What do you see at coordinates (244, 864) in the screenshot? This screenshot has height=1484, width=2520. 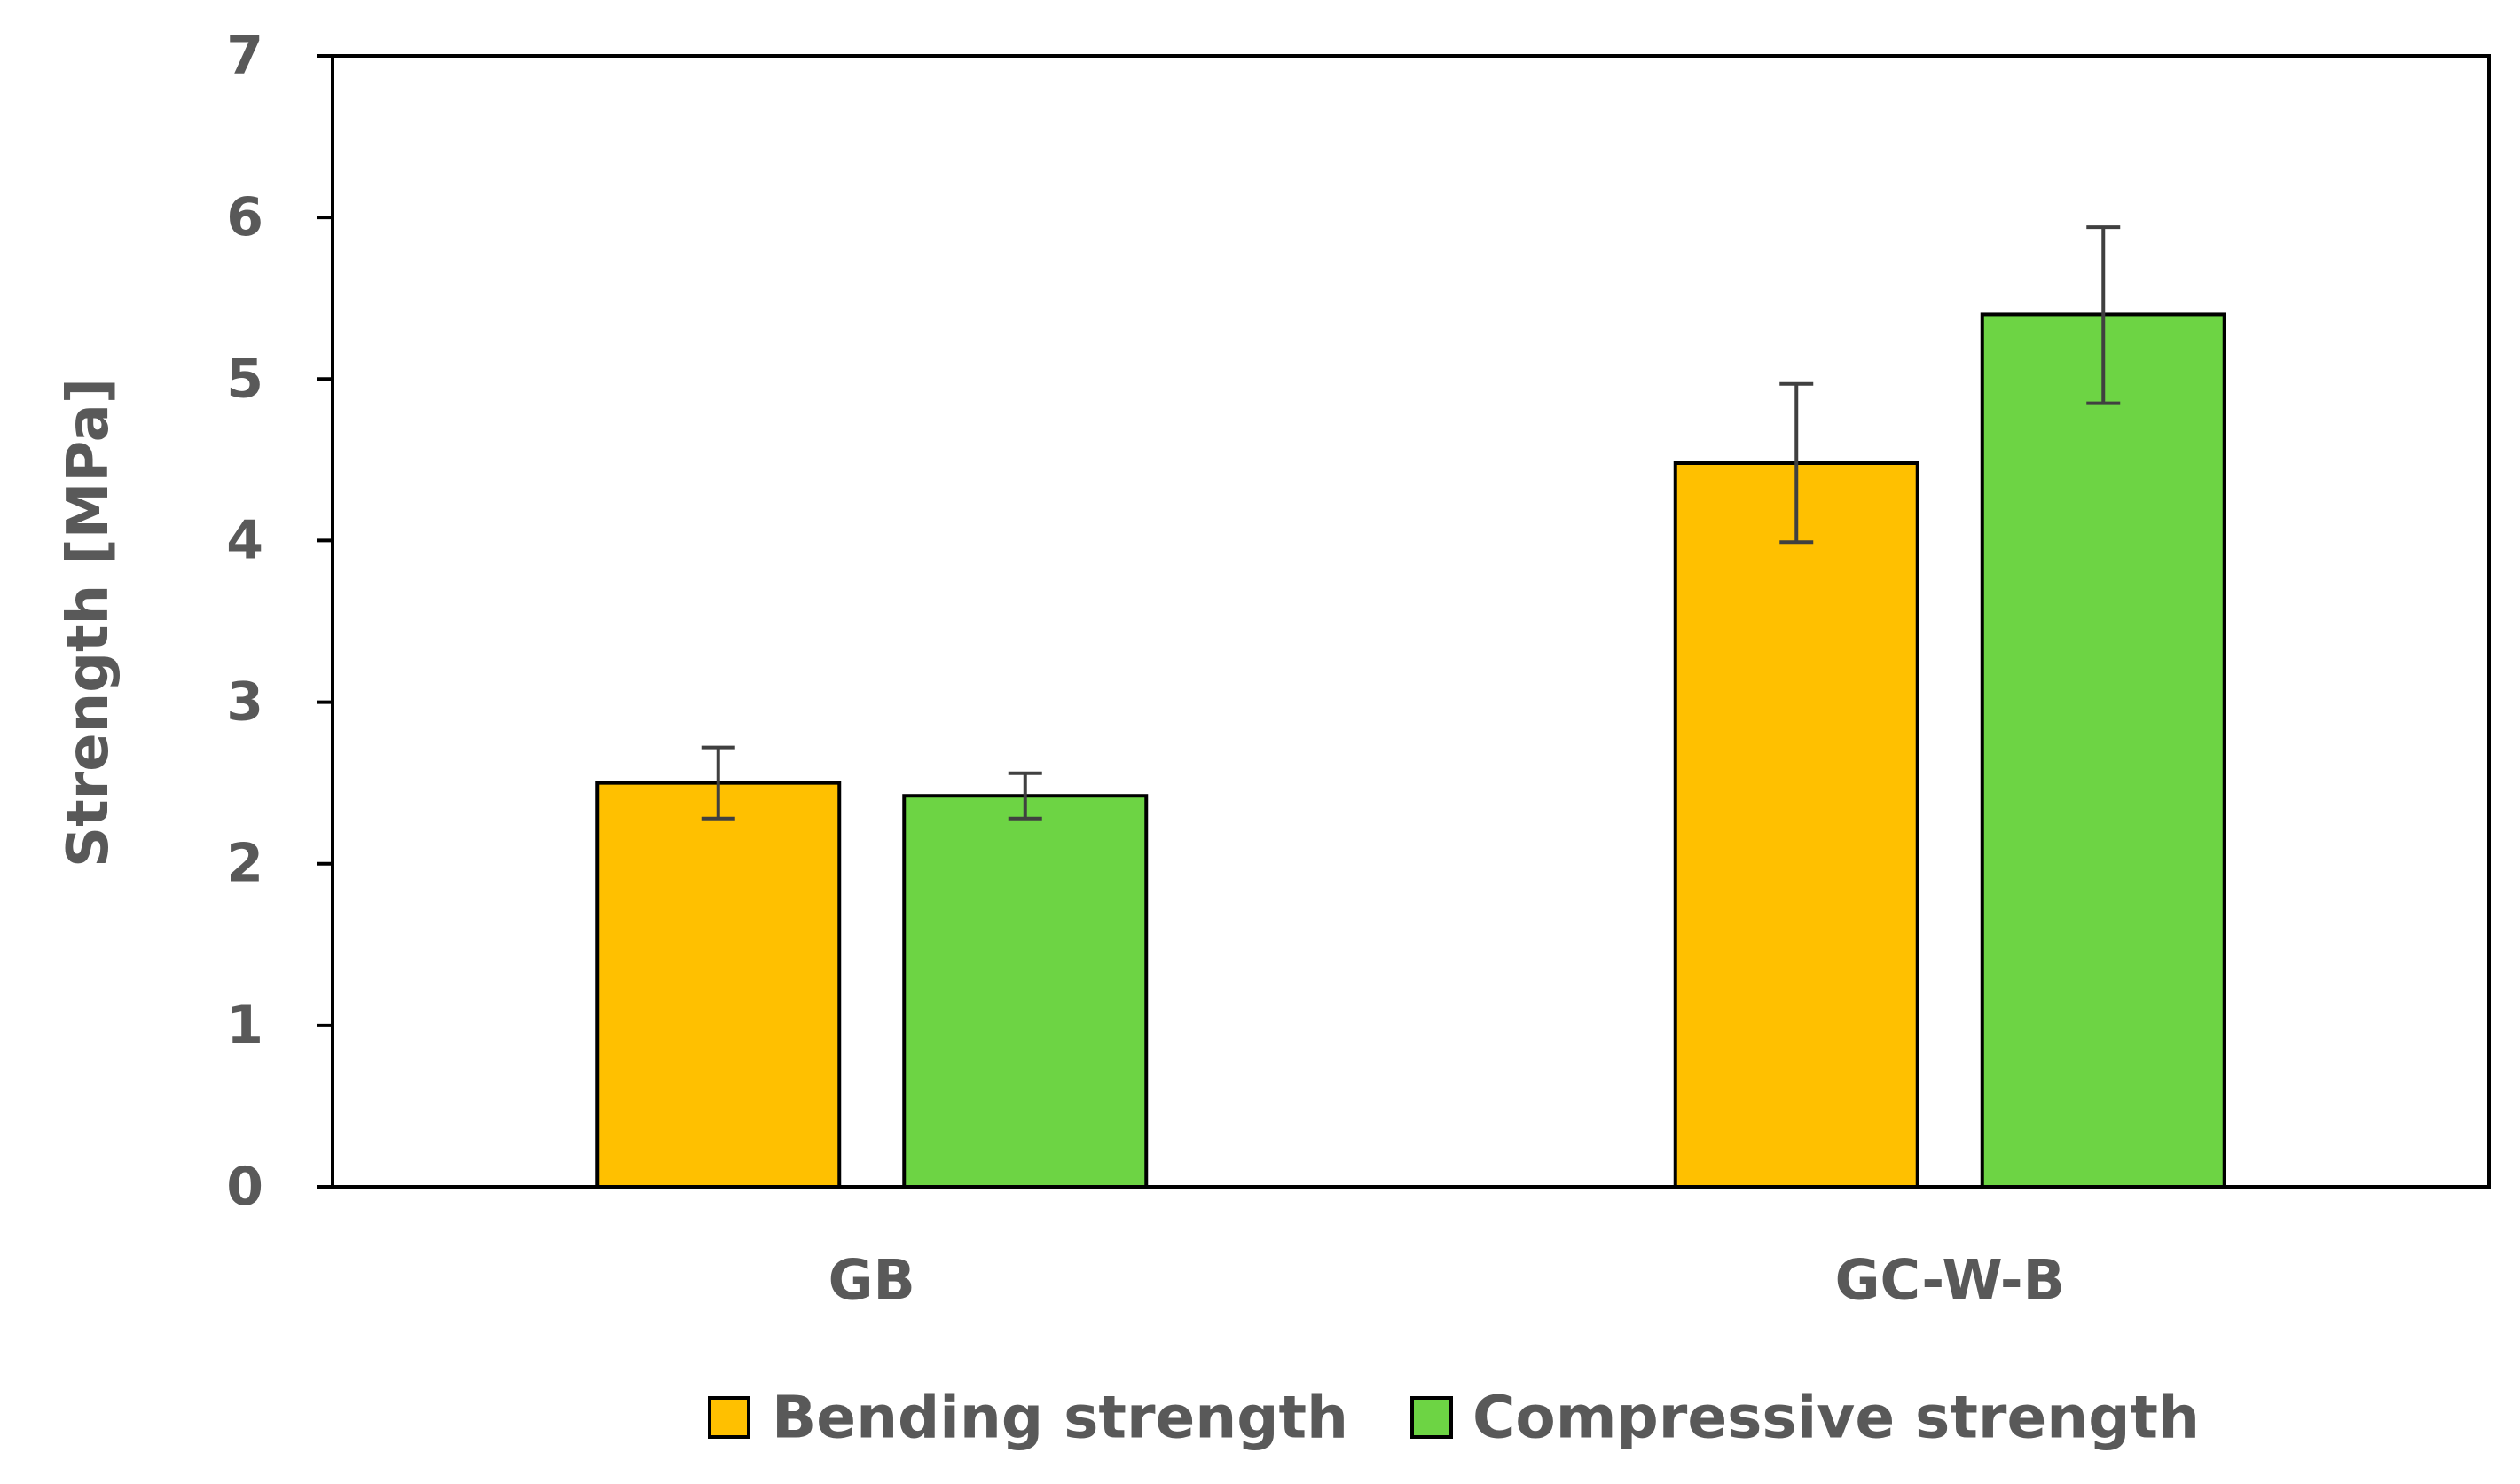 I see `y-tick-label: 2` at bounding box center [244, 864].